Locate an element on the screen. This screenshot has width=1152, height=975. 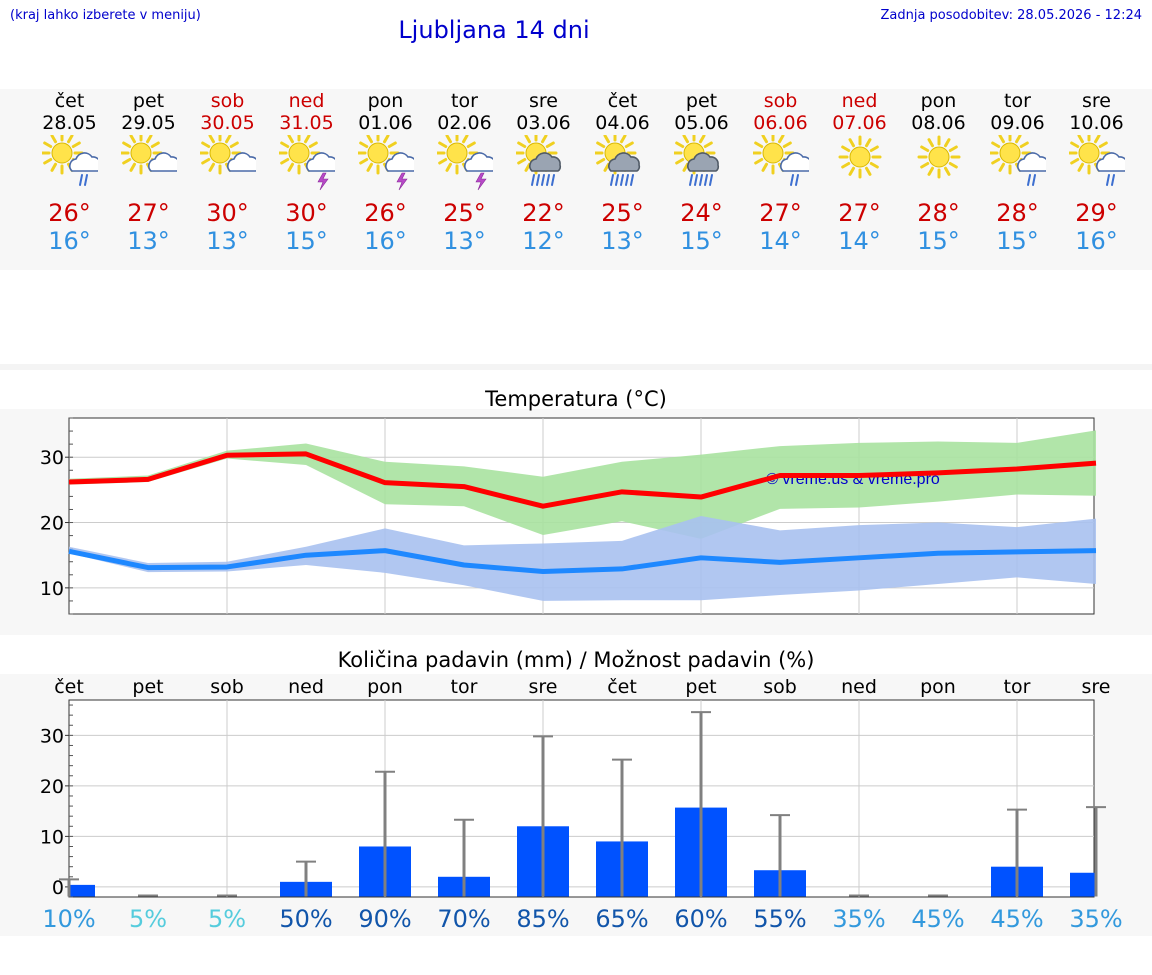
min-temperature: 14° is located at coordinates (780, 241).